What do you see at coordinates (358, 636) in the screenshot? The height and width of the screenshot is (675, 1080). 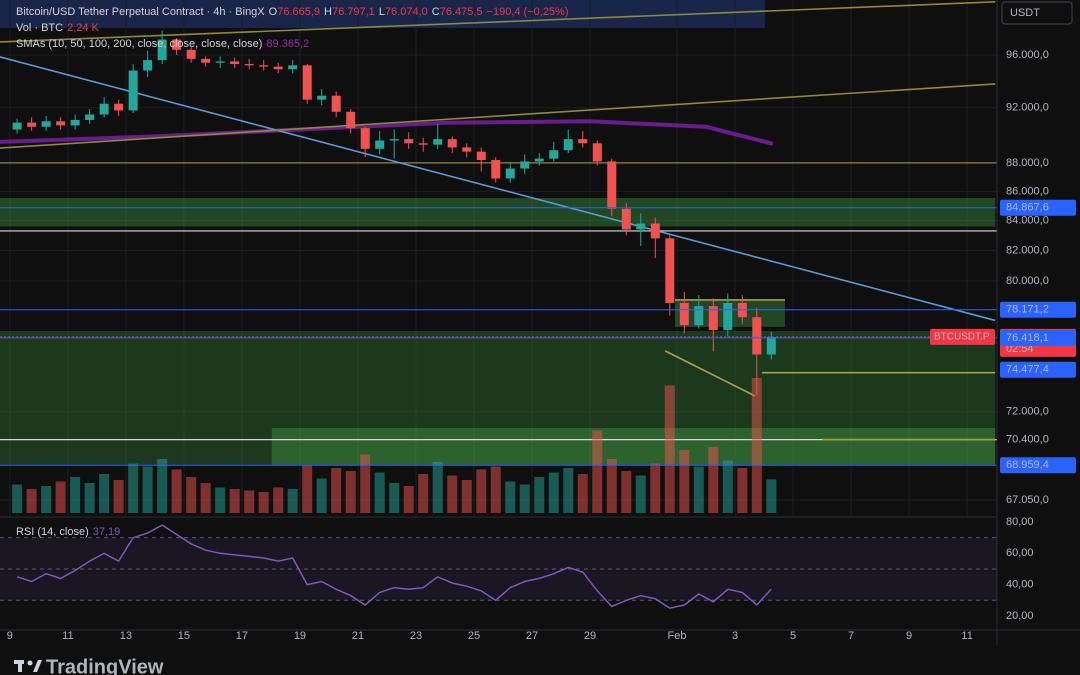 I see `x-tick-label: 21` at bounding box center [358, 636].